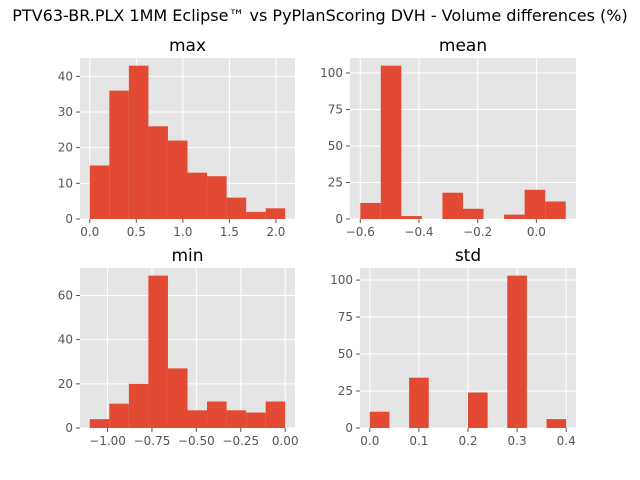 The image size is (640, 480). I want to click on subplot-title: min, so click(187, 256).